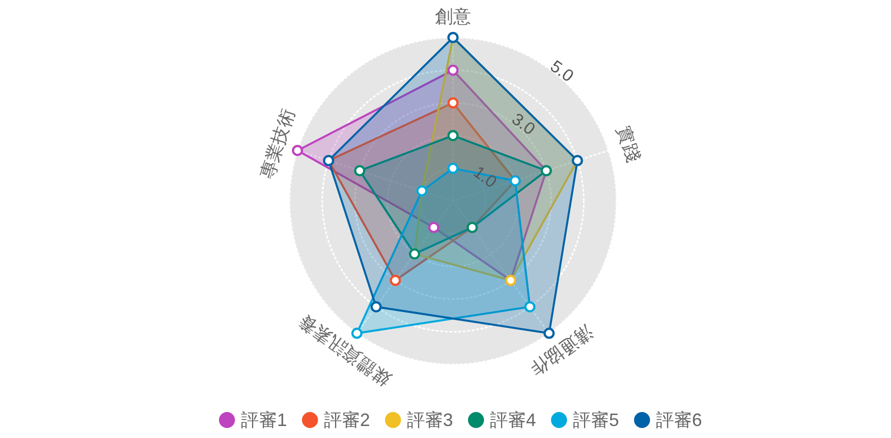 The width and height of the screenshot is (891, 438). Describe the element at coordinates (628, 144) in the screenshot. I see `spoke-label: 實踐` at that location.